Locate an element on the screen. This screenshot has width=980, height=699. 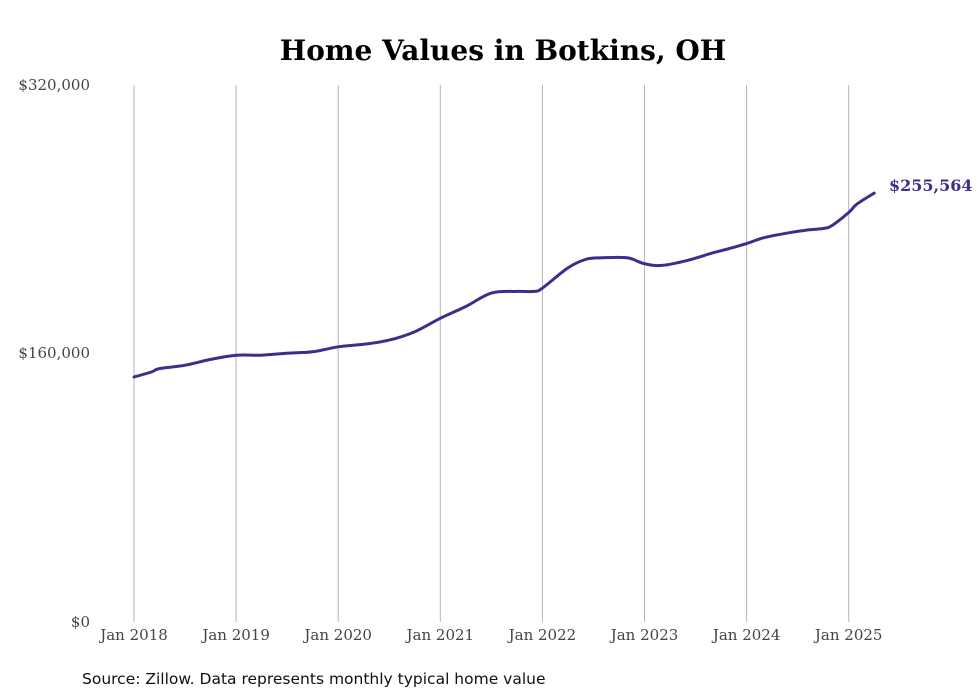
x-tick-label: Jan 2019 is located at coordinates (235, 635).